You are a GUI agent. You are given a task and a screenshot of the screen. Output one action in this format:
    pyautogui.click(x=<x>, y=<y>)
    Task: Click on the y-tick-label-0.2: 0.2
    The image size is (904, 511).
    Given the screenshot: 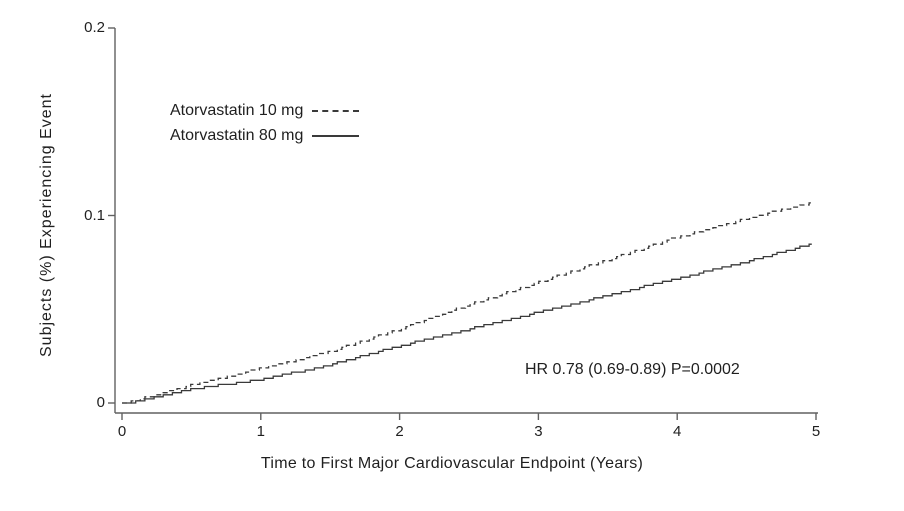 What is the action you would take?
    pyautogui.click(x=94, y=27)
    